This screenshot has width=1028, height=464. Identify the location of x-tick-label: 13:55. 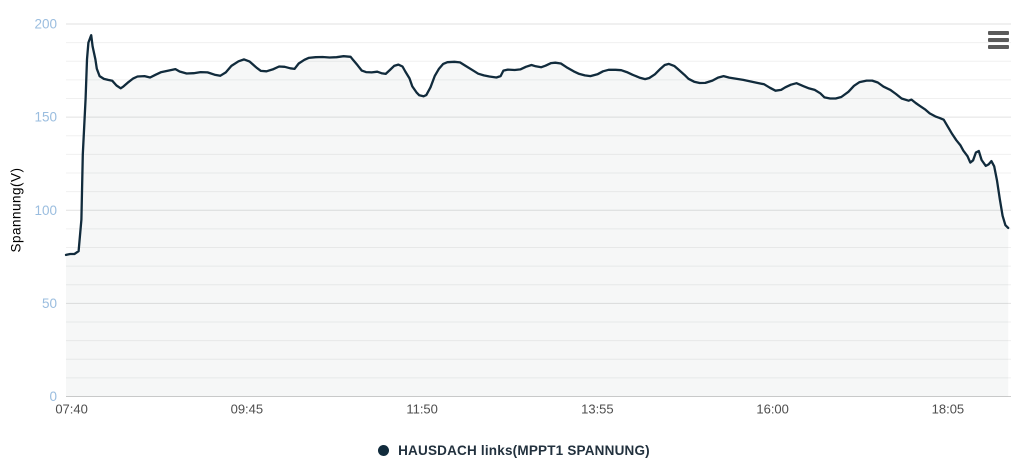
(597, 409).